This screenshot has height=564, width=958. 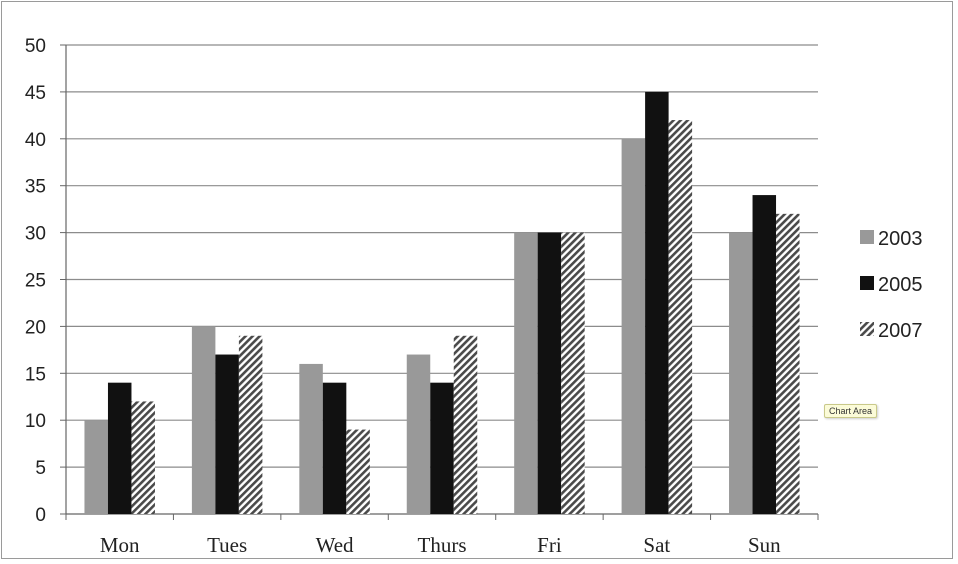 I want to click on bar-2005-wed, so click(x=334, y=448).